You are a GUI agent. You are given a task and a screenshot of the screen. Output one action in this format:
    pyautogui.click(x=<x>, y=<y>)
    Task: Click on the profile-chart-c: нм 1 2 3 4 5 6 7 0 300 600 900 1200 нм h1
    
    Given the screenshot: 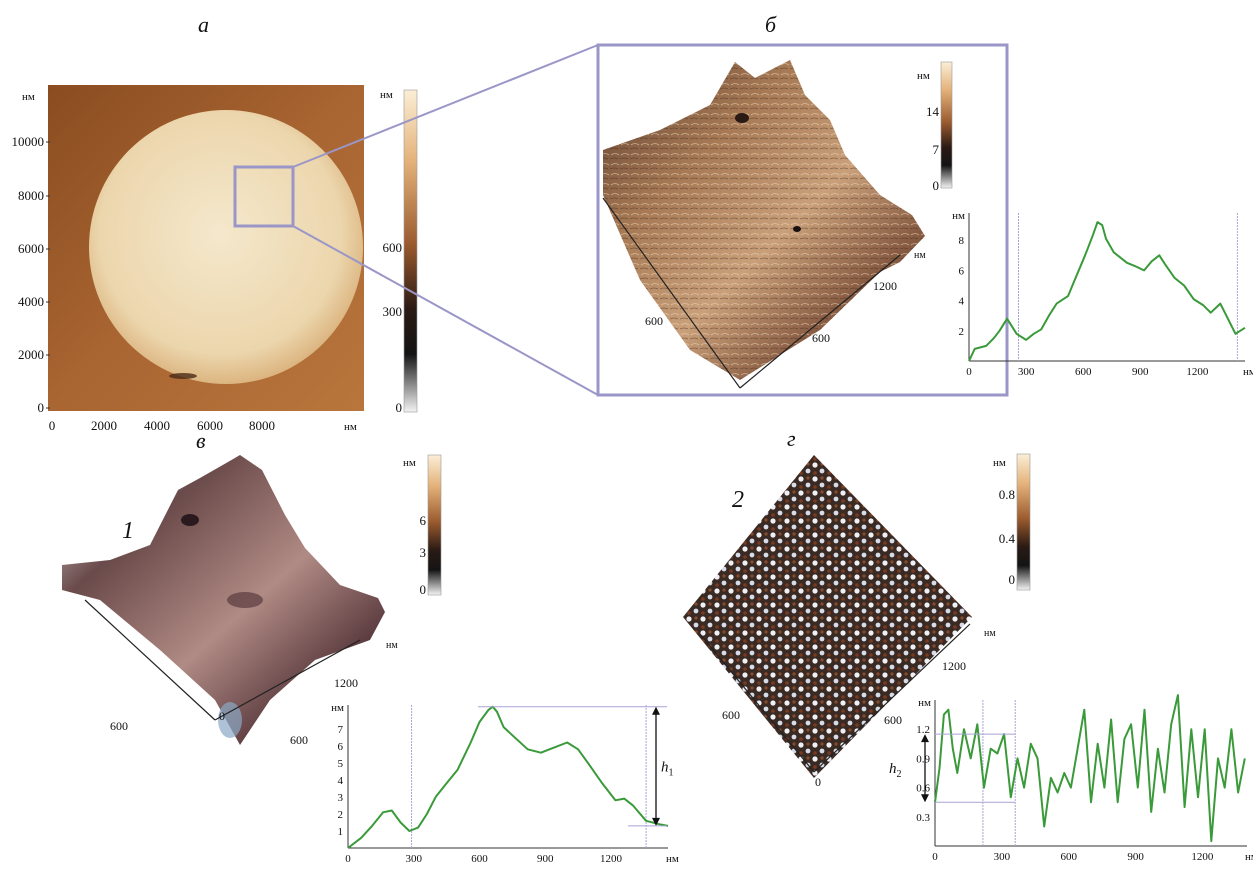 What is the action you would take?
    pyautogui.click(x=505, y=783)
    